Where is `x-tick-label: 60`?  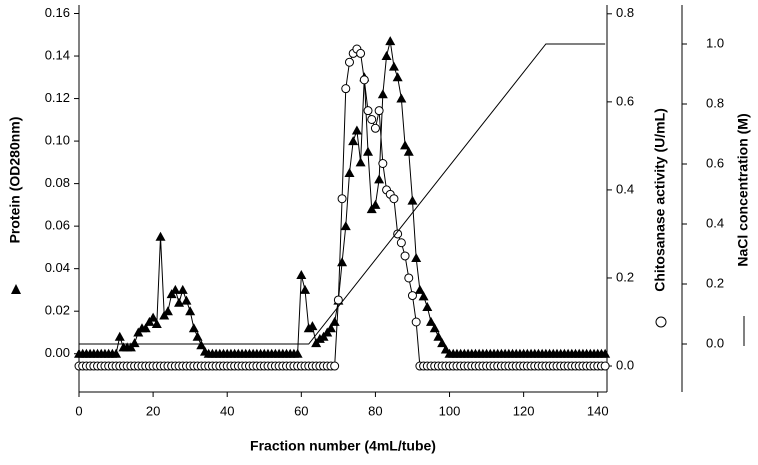
x-tick-label: 60 is located at coordinates (301, 410).